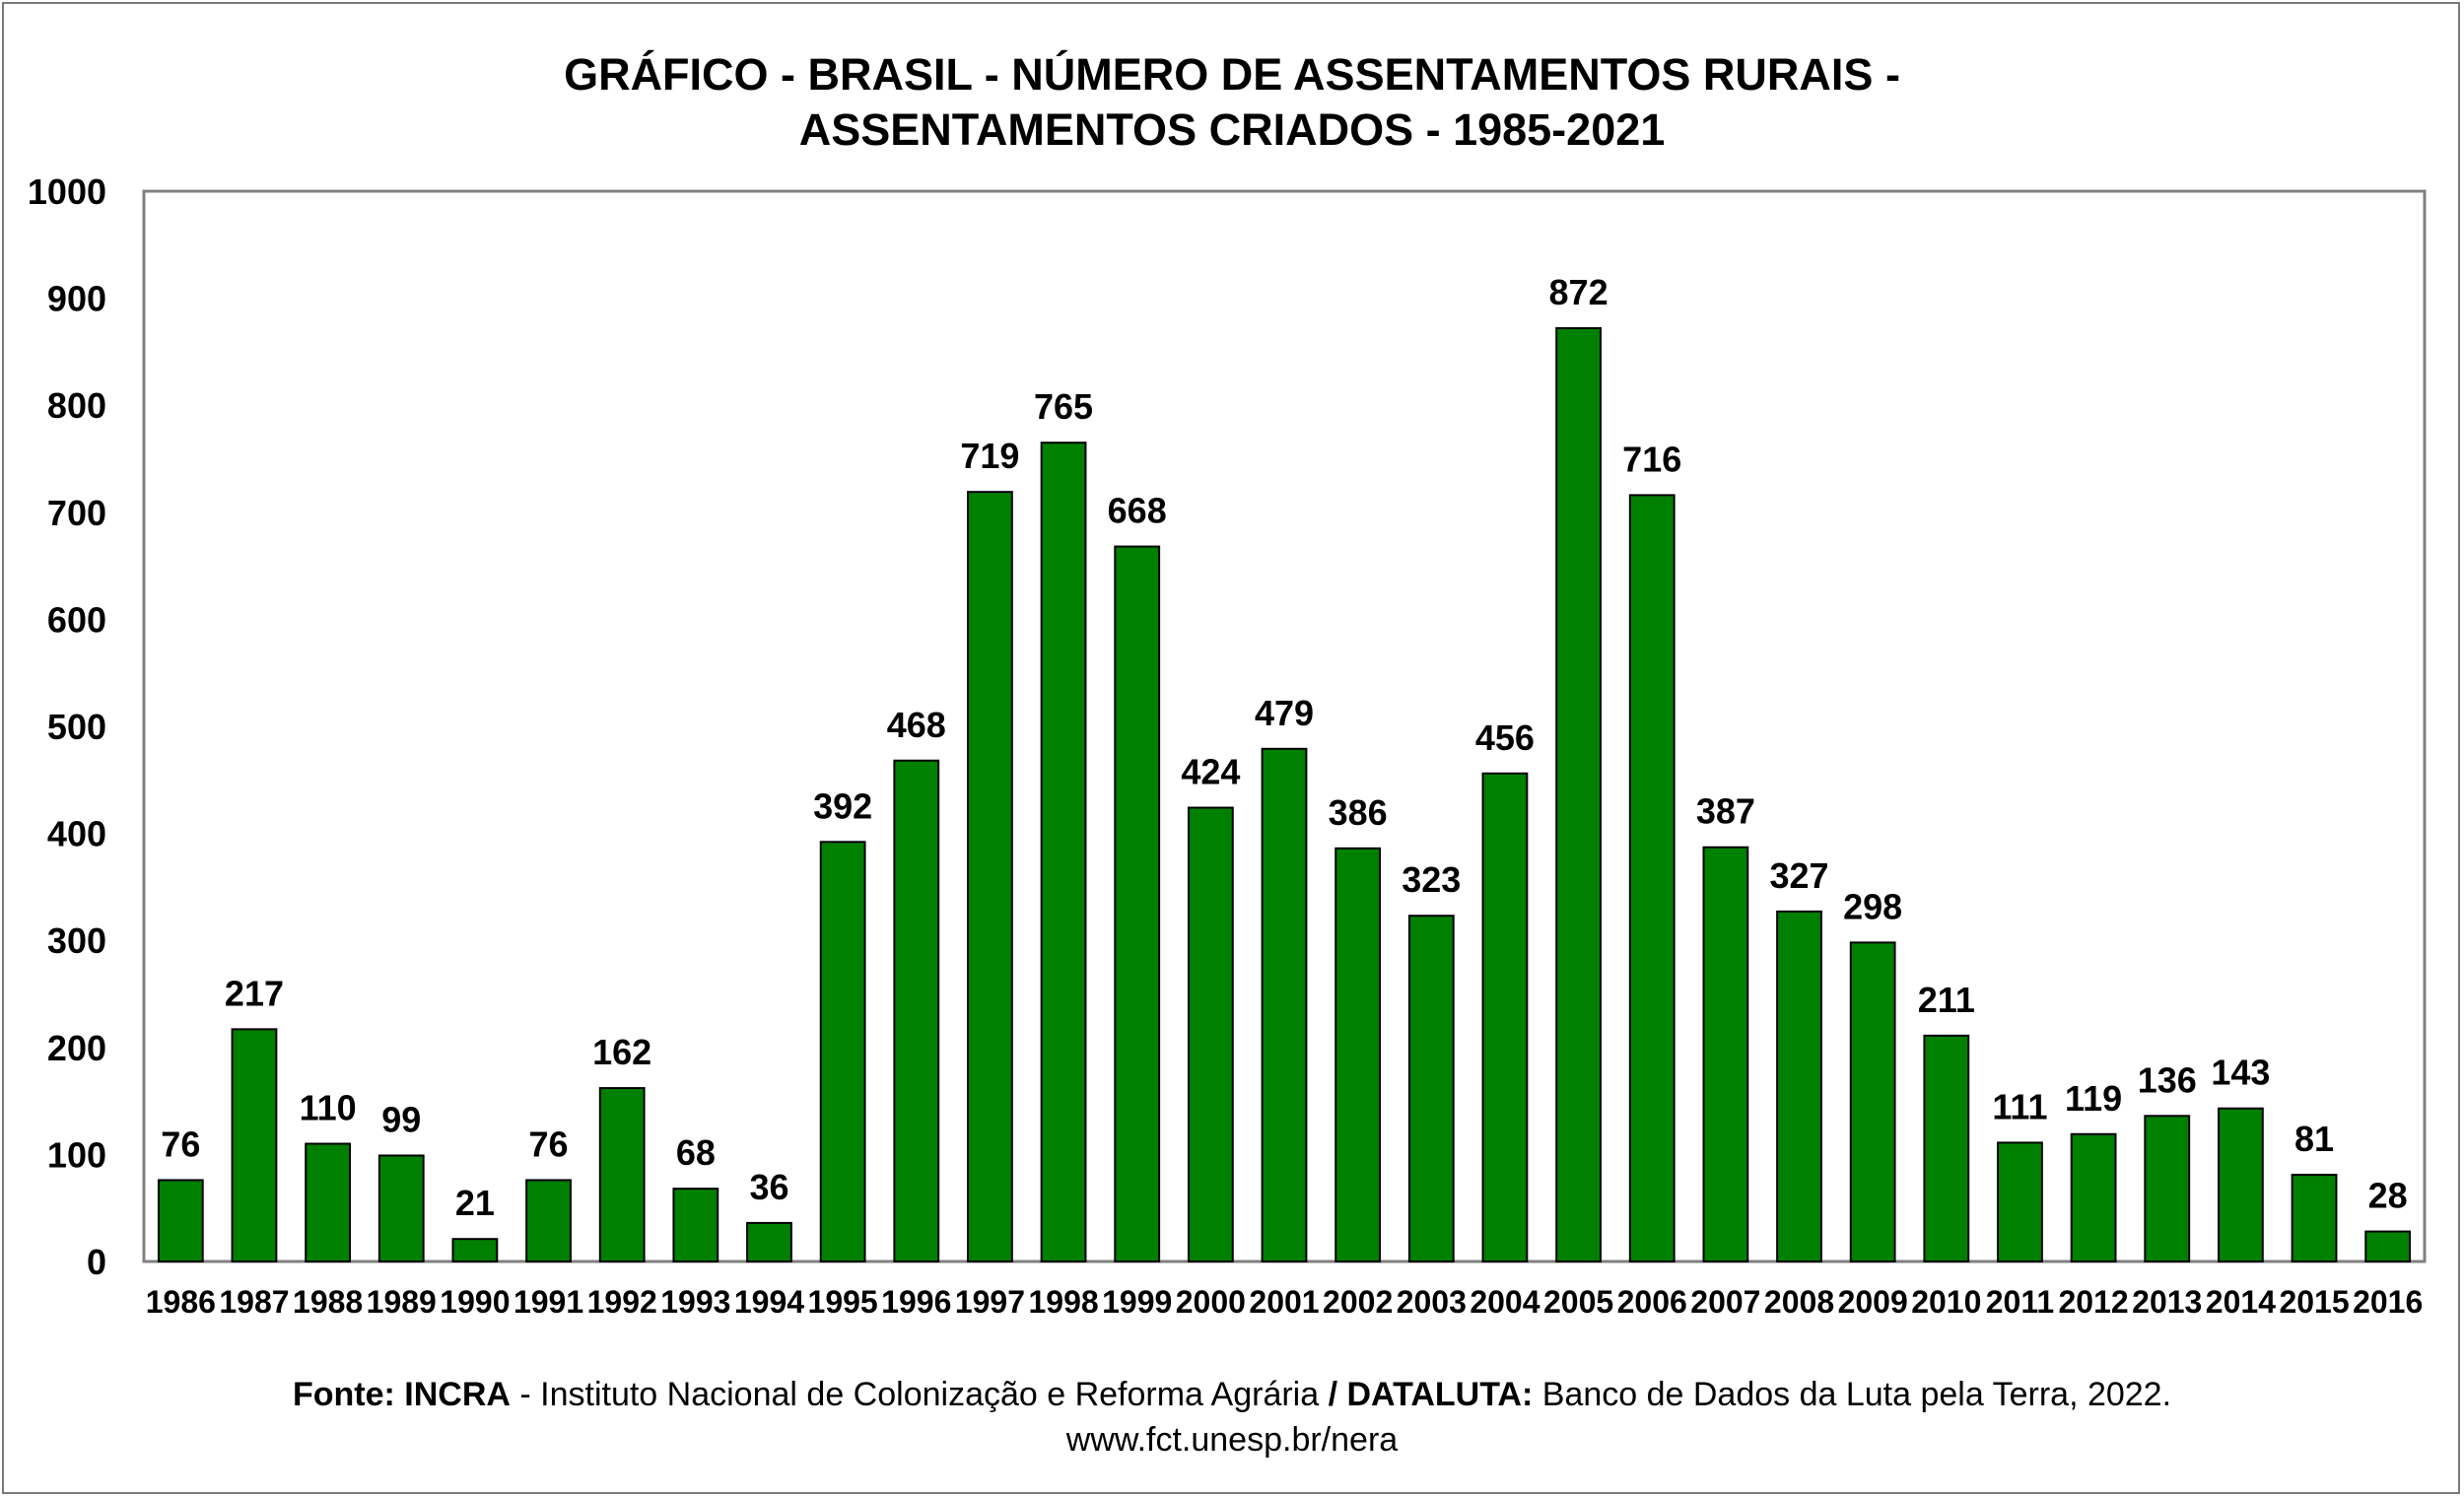 The height and width of the screenshot is (1498, 2464). Describe the element at coordinates (402, 1302) in the screenshot. I see `x-tick-label: 1989` at that location.